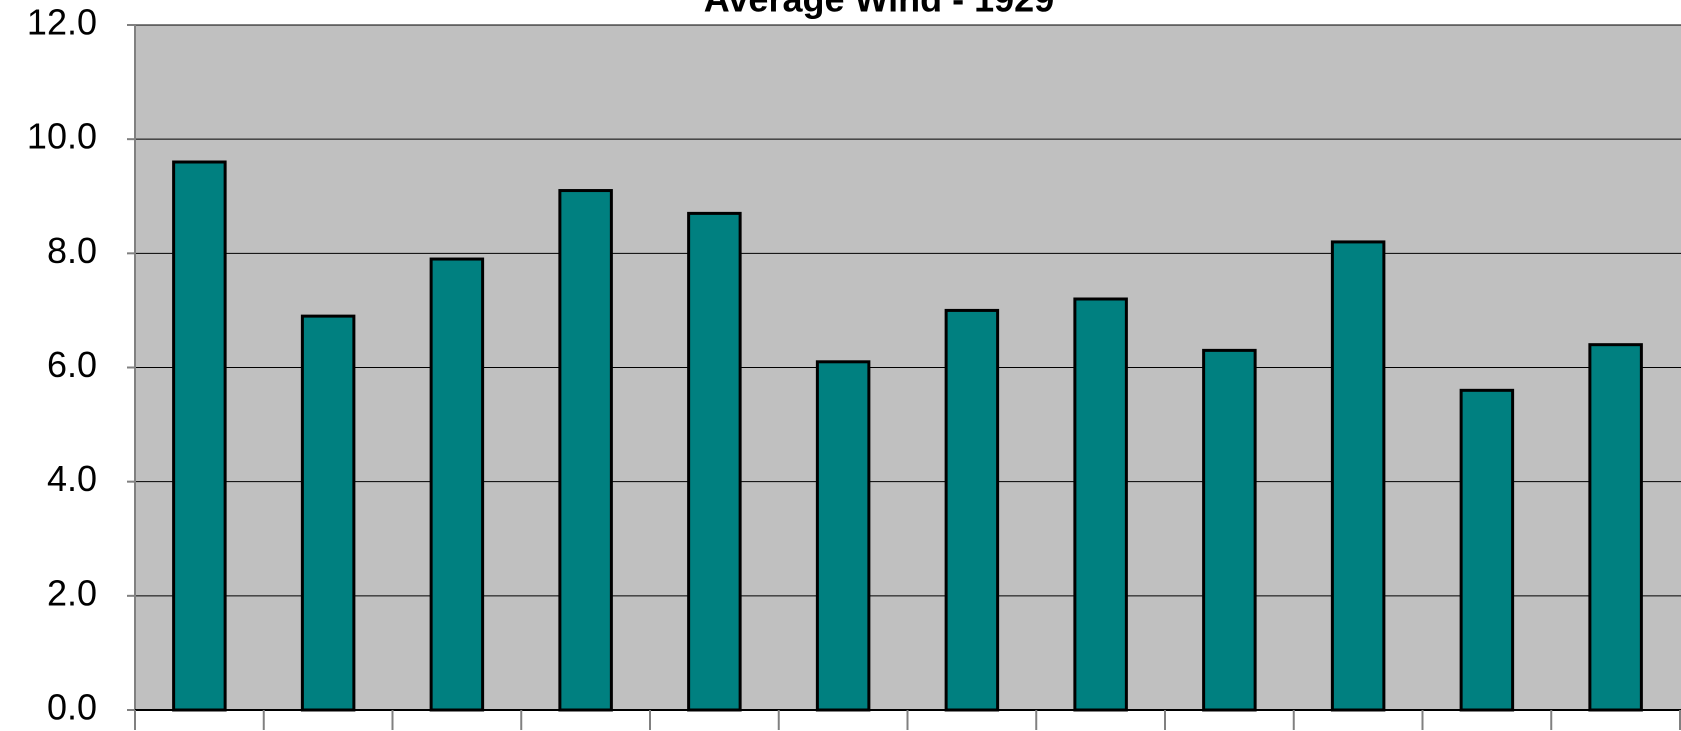 The width and height of the screenshot is (1681, 731). Describe the element at coordinates (72, 478) in the screenshot. I see `y-tick-label: 4.0` at that location.